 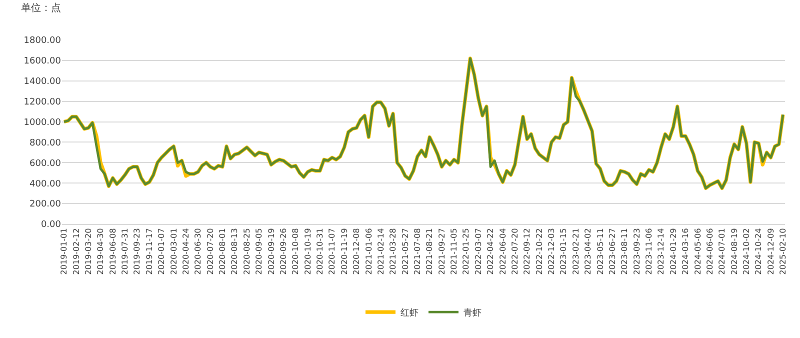 I want to click on x-tick-label: 2020-11-19, so click(x=344, y=251).